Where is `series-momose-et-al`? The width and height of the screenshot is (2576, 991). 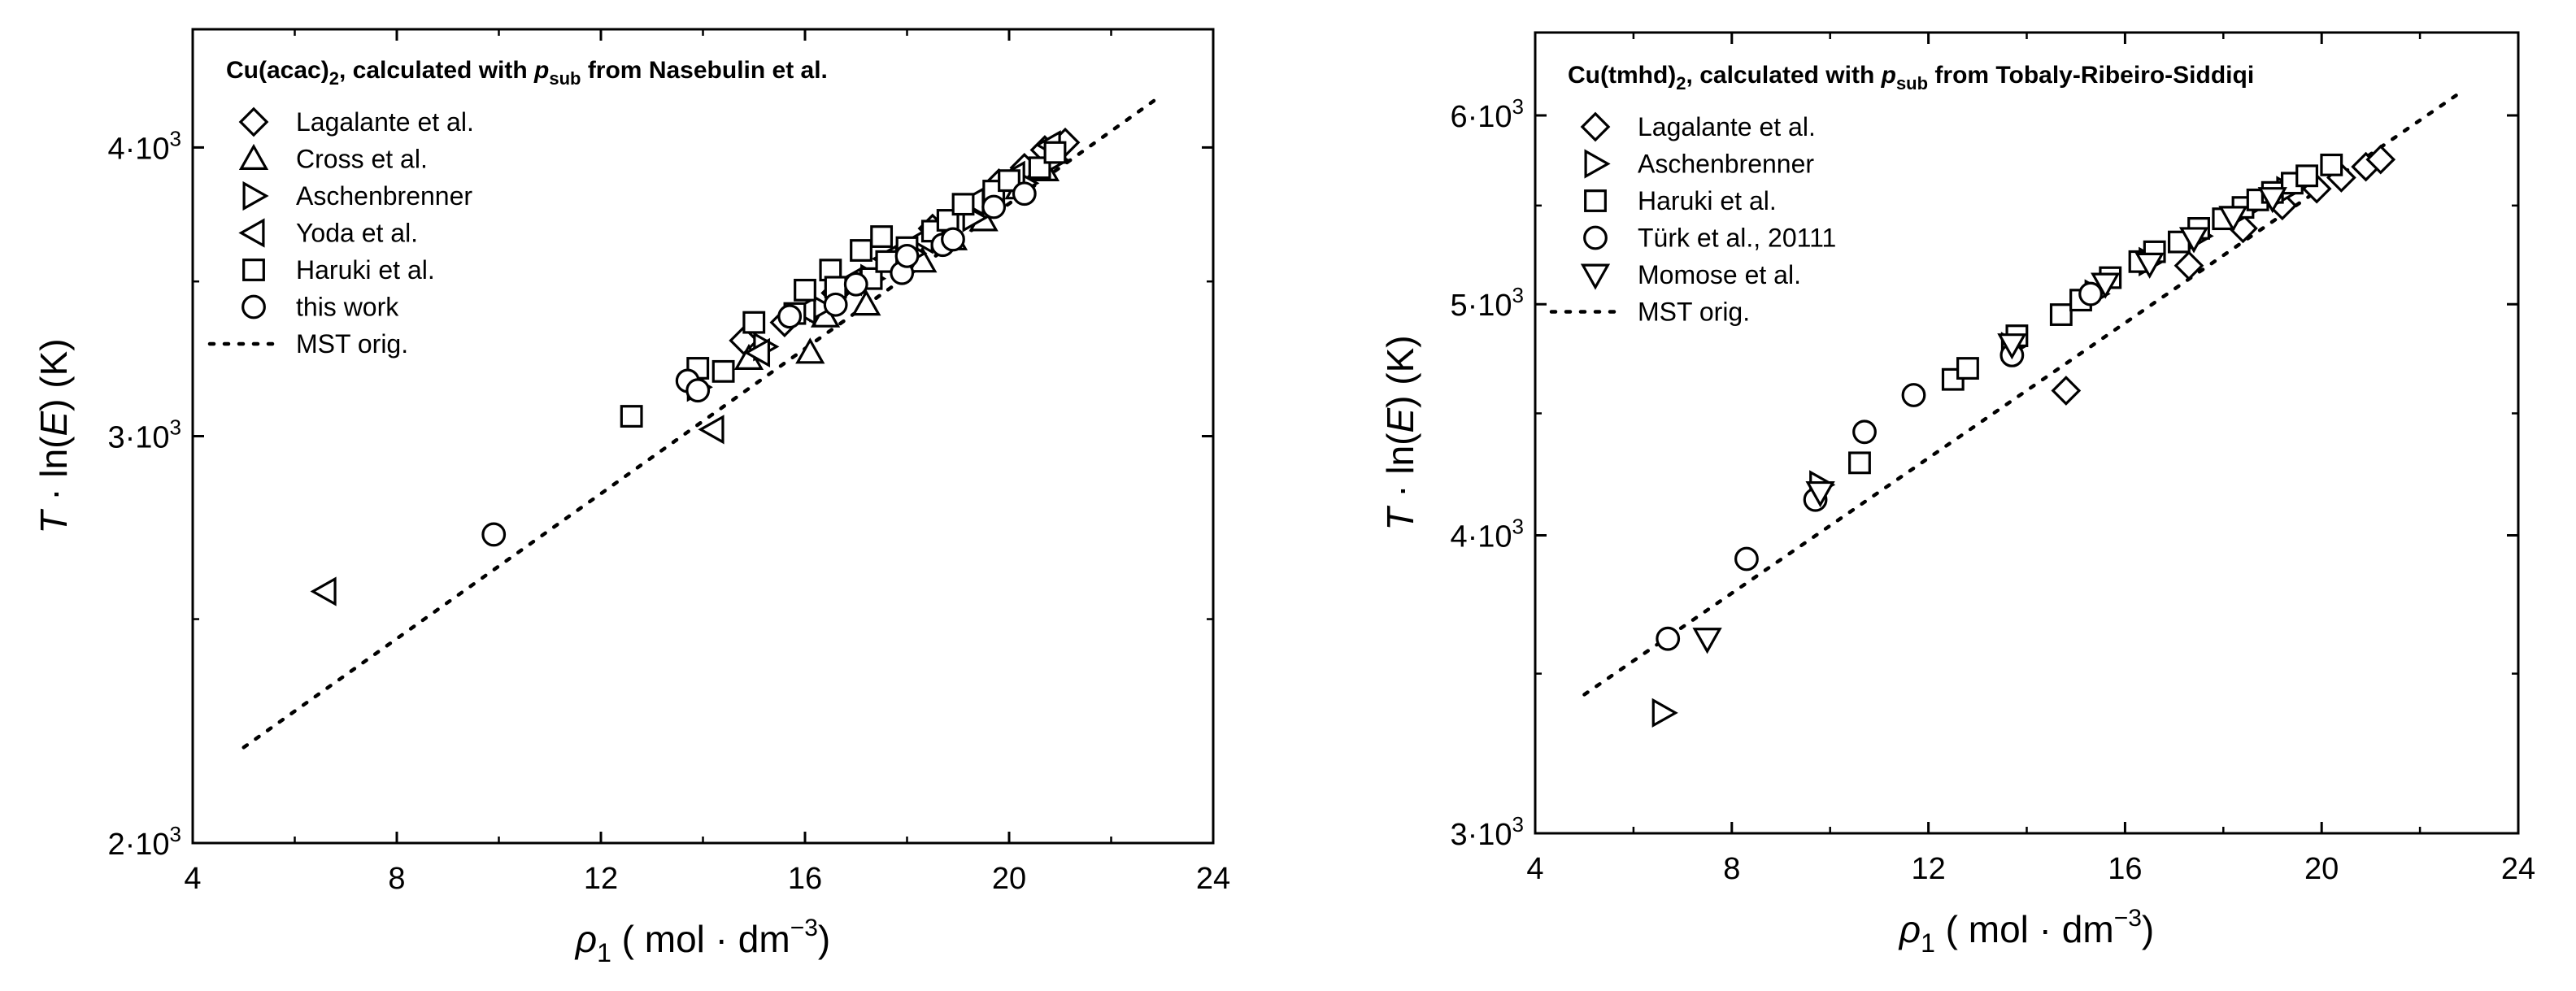
series-momose-et-al is located at coordinates (1989, 420).